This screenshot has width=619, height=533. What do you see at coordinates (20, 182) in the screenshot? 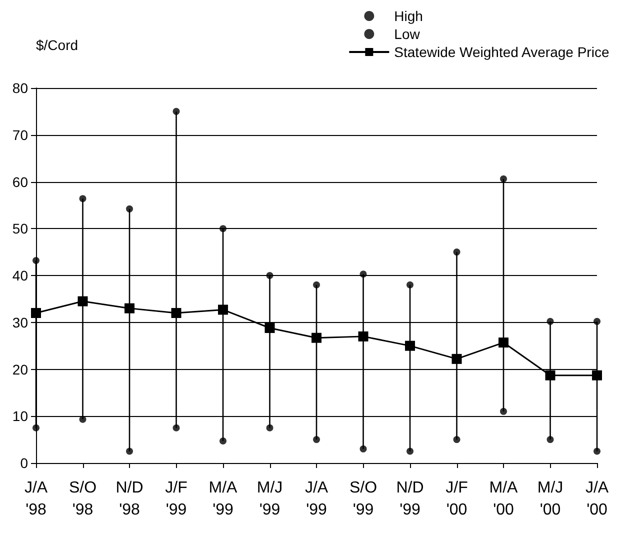
I see `y-tick-label: 60` at bounding box center [20, 182].